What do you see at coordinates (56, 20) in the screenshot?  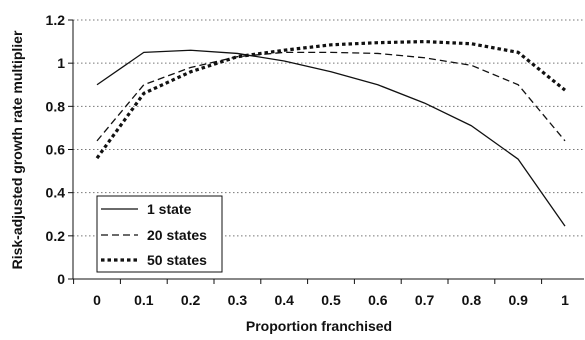 I see `y-tick-label-6: 1.2` at bounding box center [56, 20].